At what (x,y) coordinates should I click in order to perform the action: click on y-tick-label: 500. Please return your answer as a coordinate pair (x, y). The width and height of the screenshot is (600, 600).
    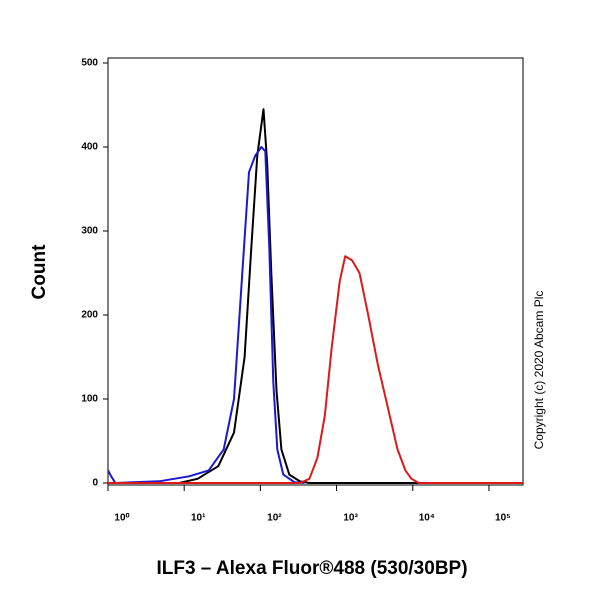
    Looking at the image, I should click on (89, 63).